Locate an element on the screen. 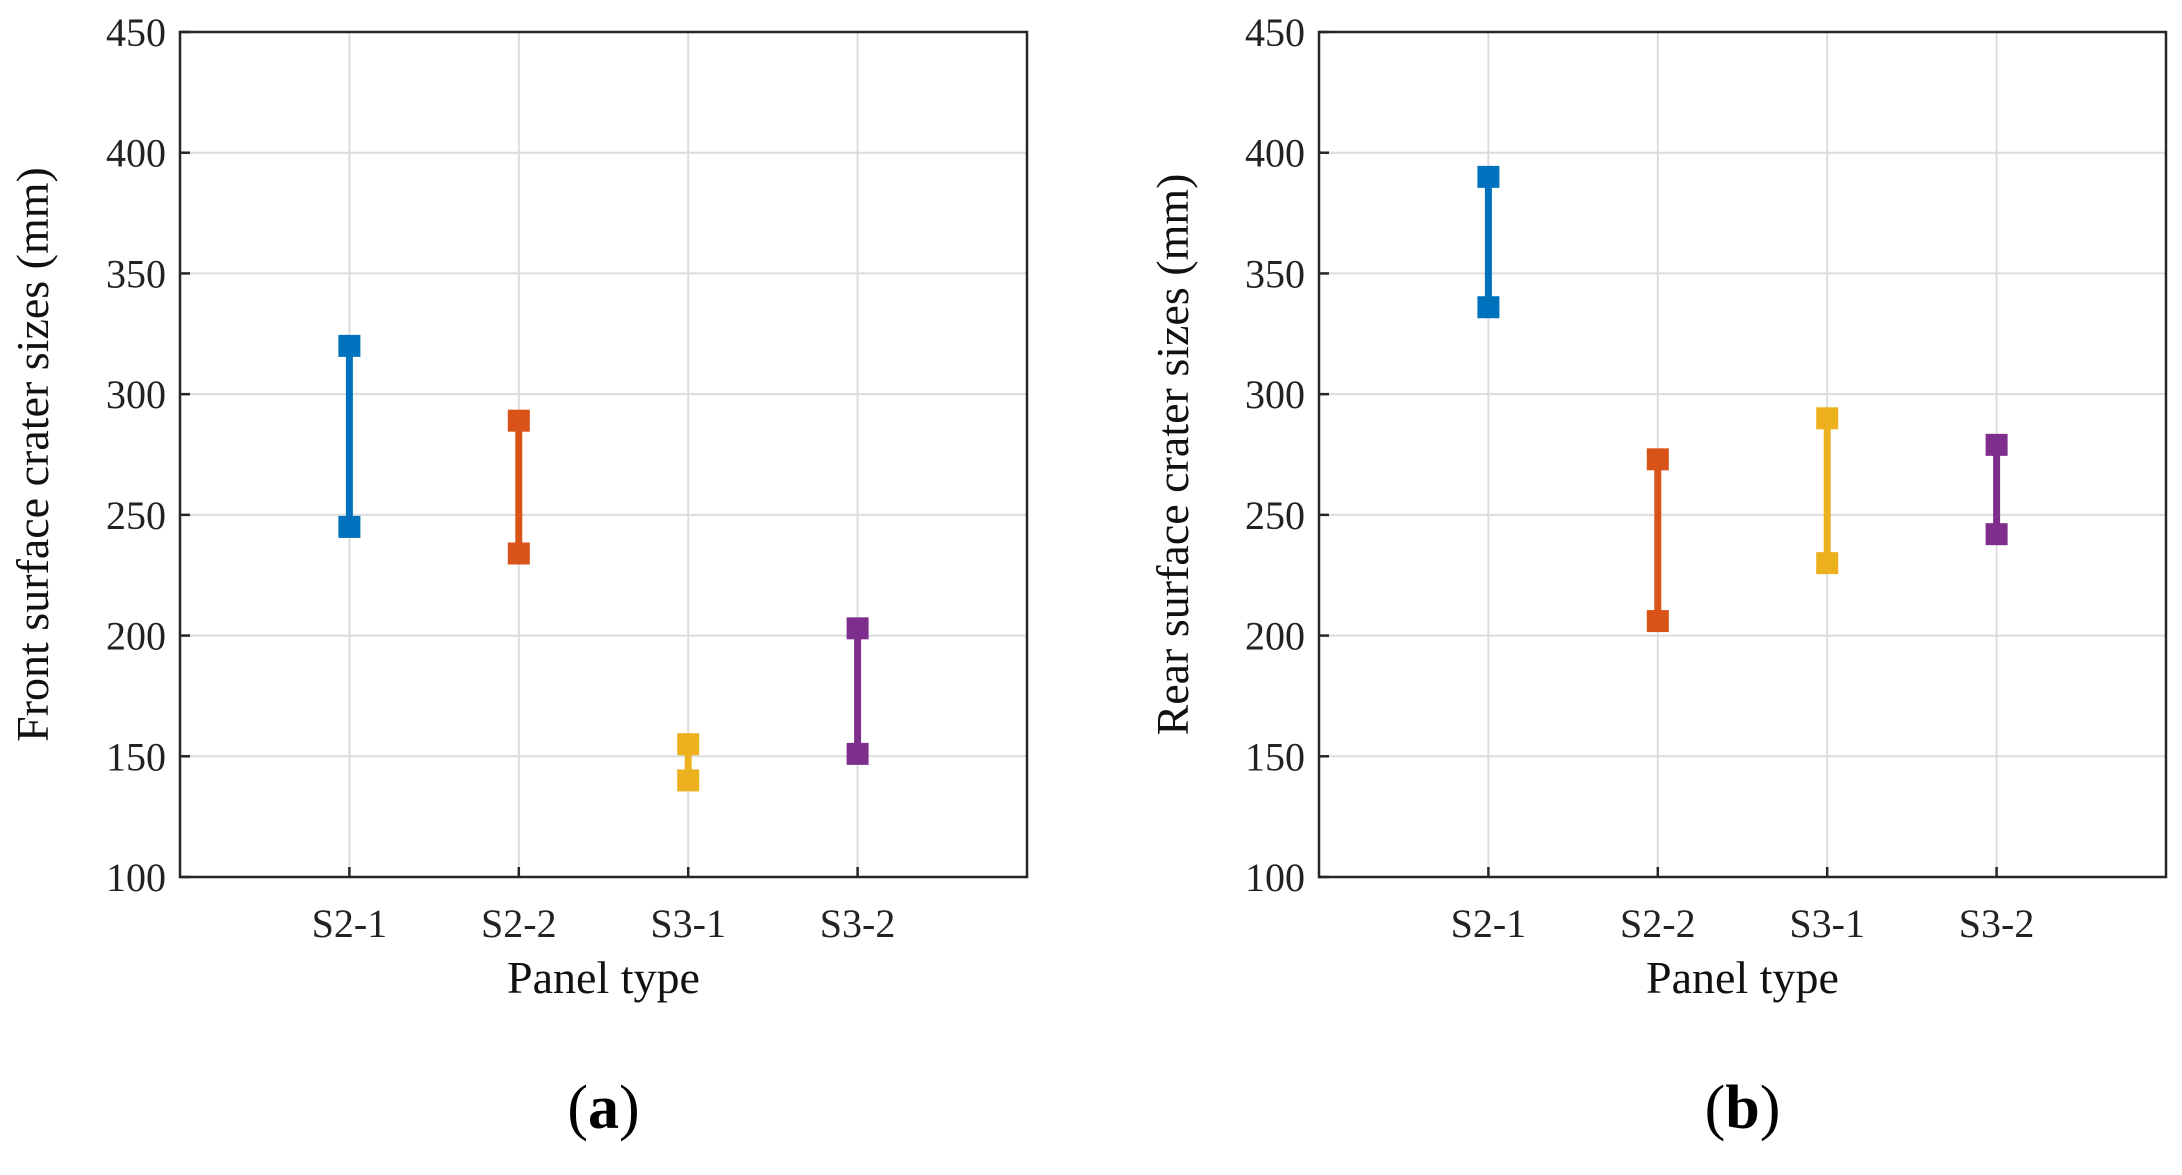 Image resolution: width=2182 pixels, height=1175 pixels. panel-b-ytick-label: 150 is located at coordinates (1275, 756).